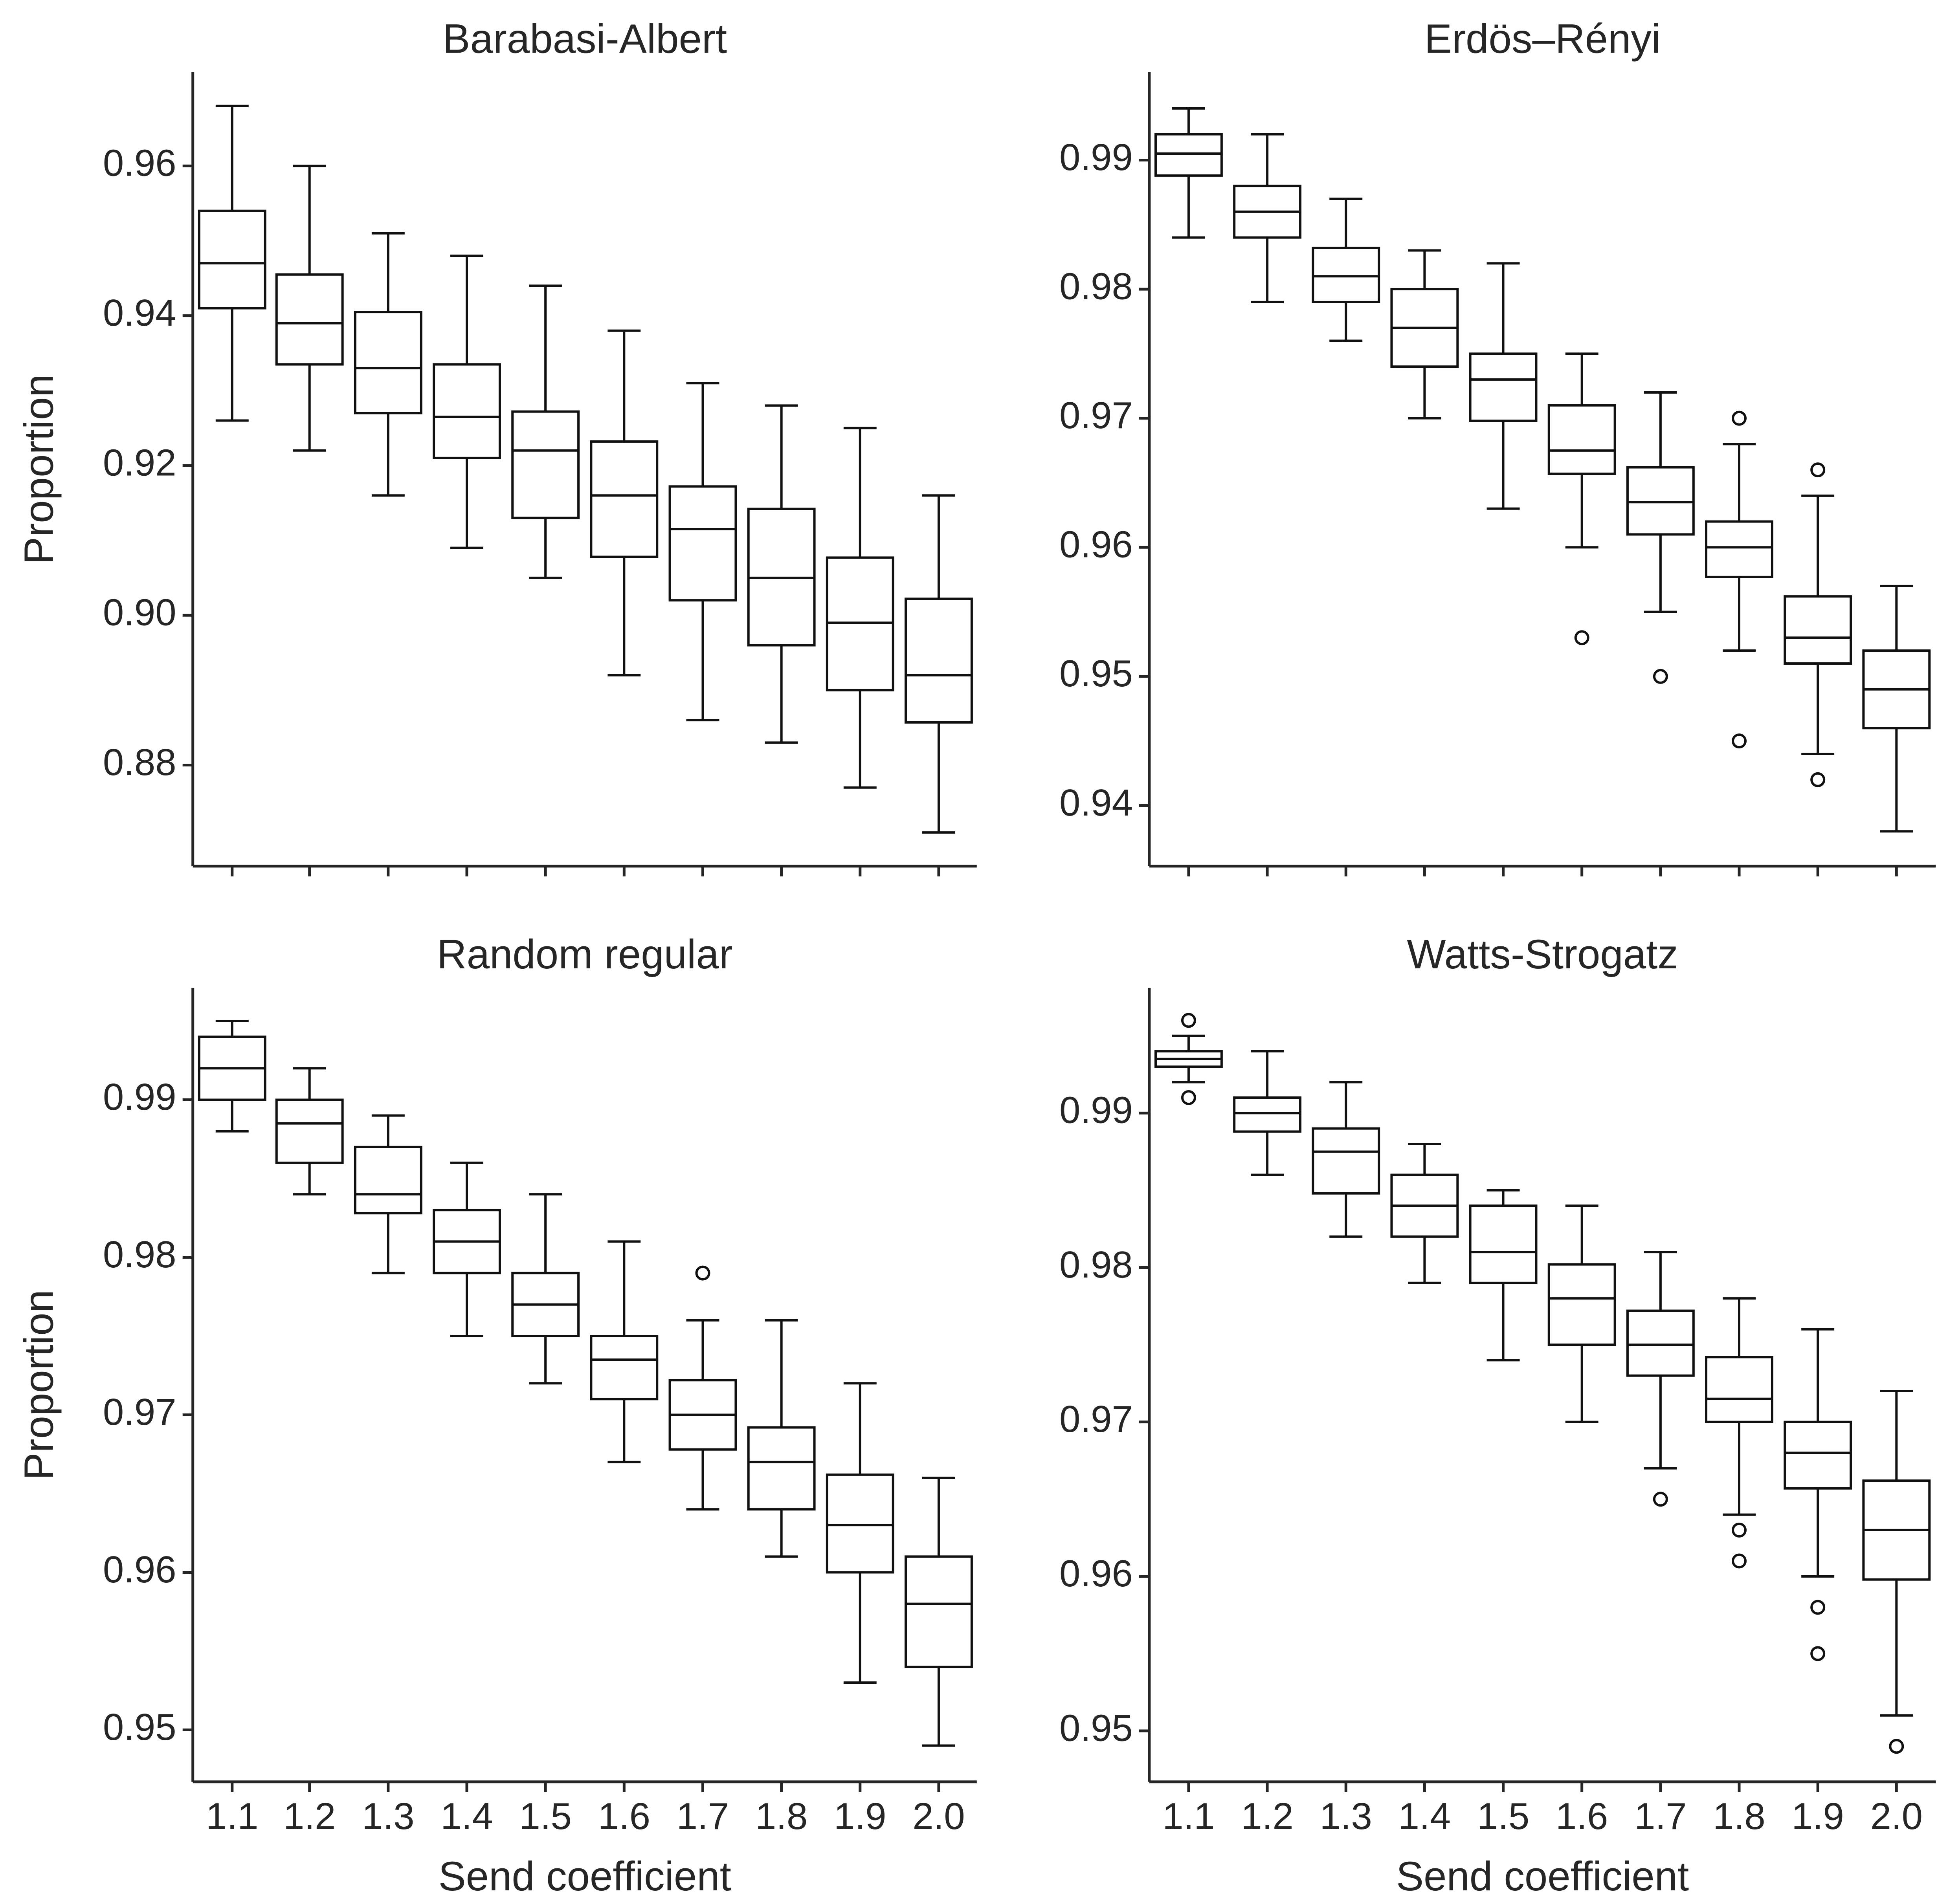 The width and height of the screenshot is (1960, 1899). What do you see at coordinates (139, 463) in the screenshot?
I see `y-tick-label: 0.92` at bounding box center [139, 463].